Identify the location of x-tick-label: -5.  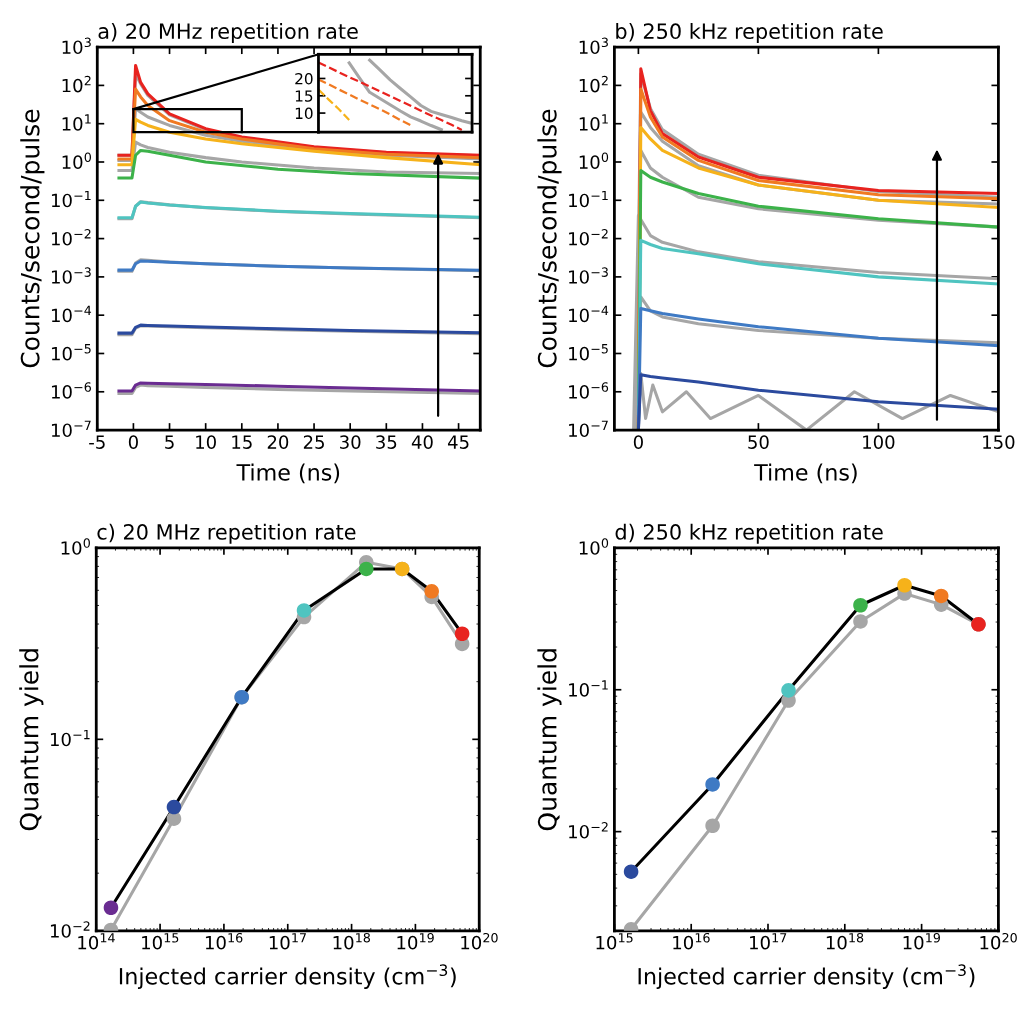
(97, 442).